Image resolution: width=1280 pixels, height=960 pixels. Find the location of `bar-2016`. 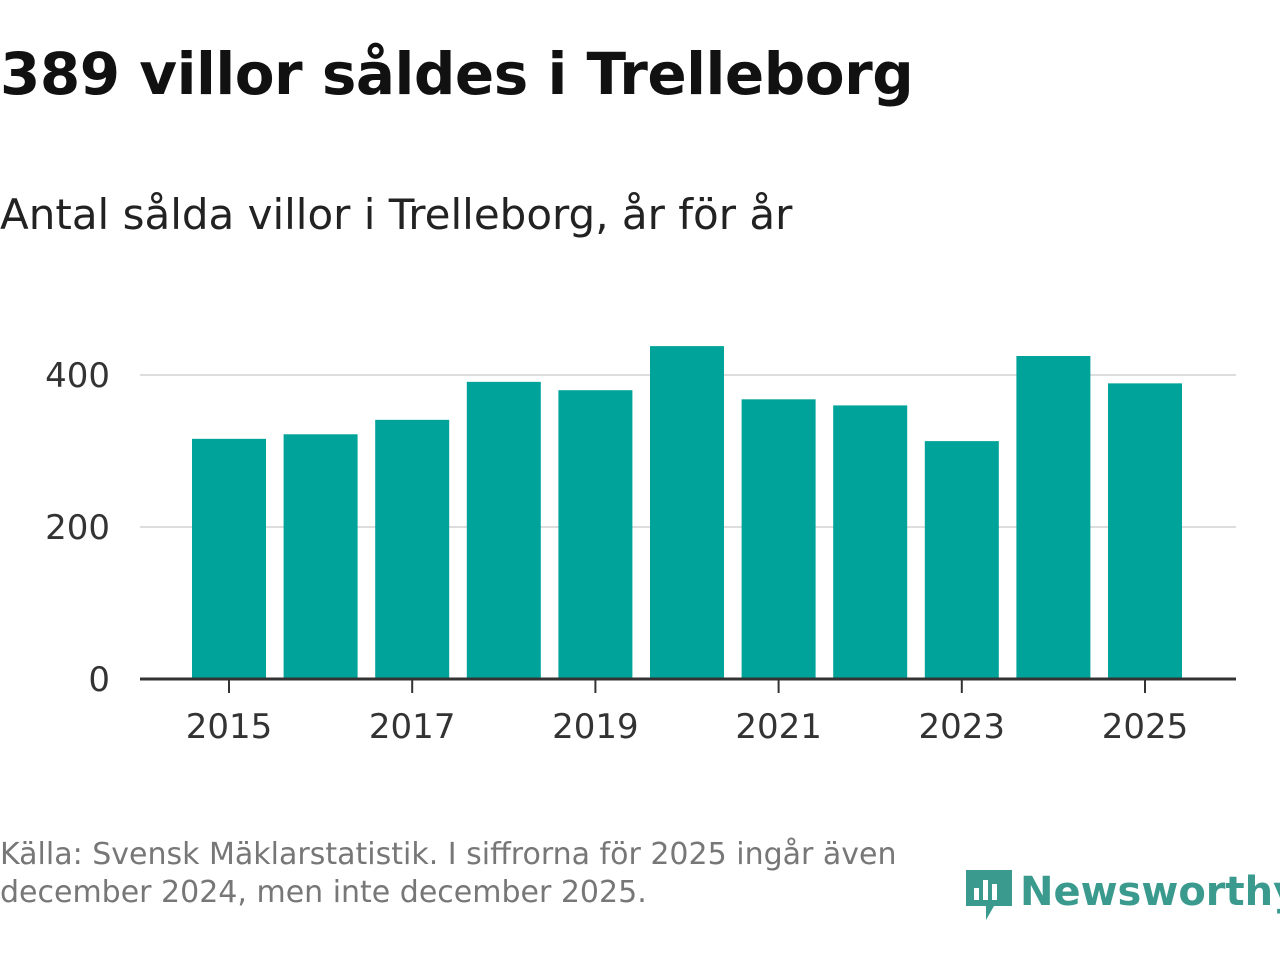

bar-2016 is located at coordinates (320, 556).